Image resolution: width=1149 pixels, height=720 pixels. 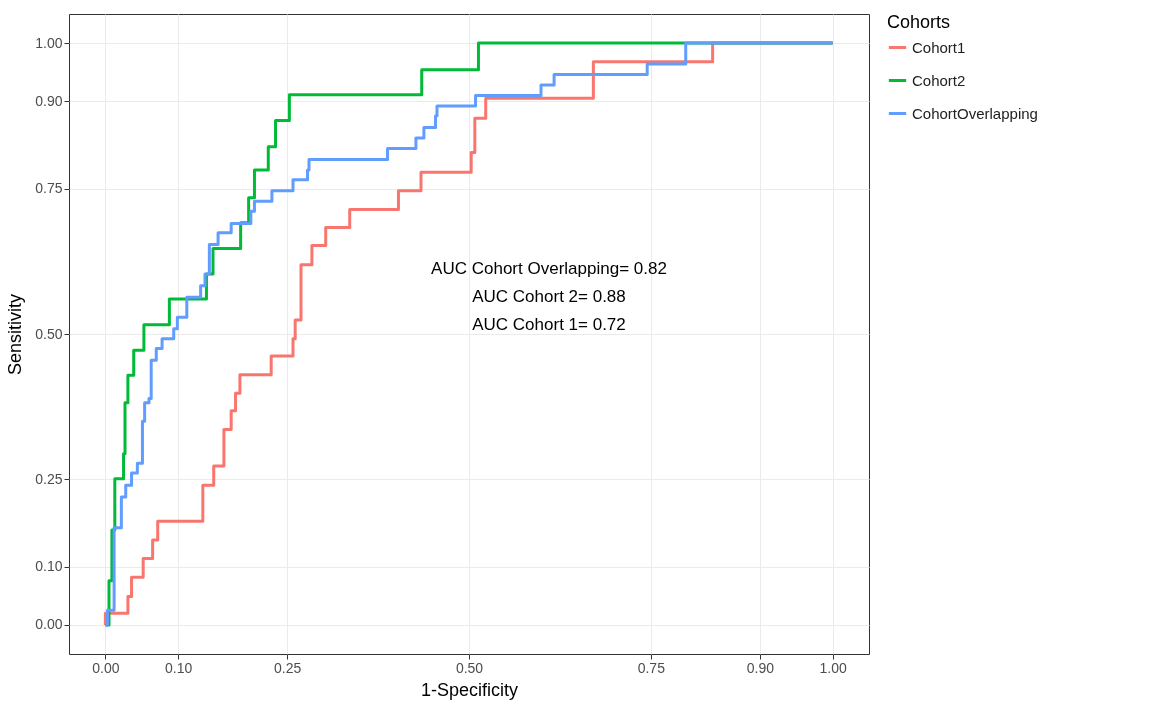 I want to click on y-tick-label: 0.25, so click(x=49, y=478).